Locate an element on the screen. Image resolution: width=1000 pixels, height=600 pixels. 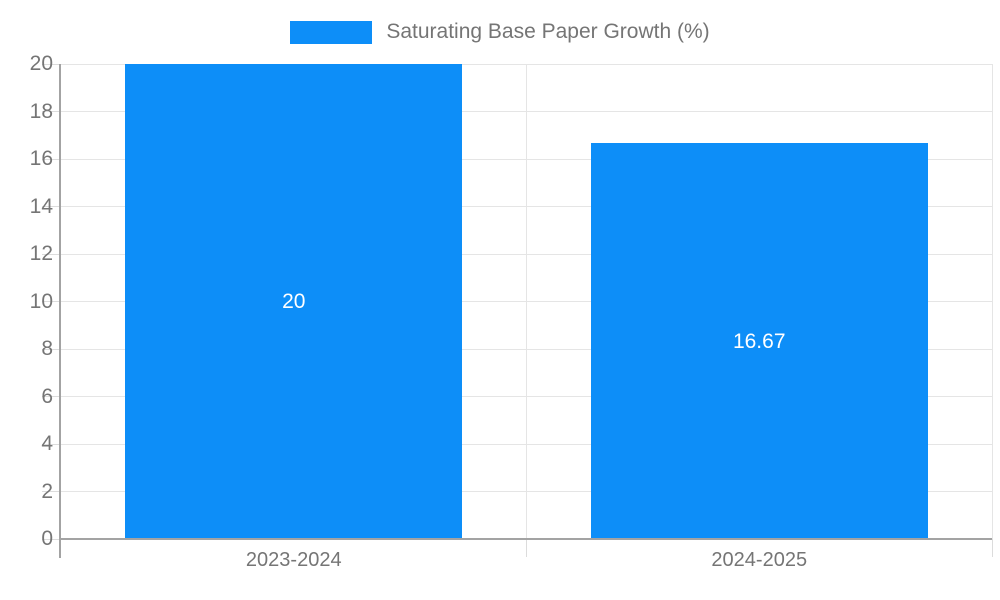
y-tick-label: 2 is located at coordinates (47, 491).